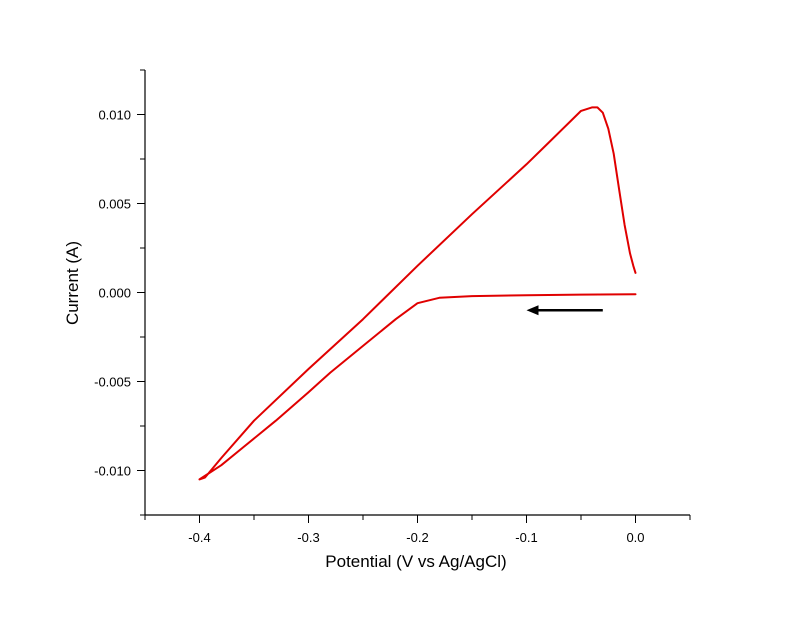  What do you see at coordinates (114, 115) in the screenshot?
I see `y-tick-label: 0.010` at bounding box center [114, 115].